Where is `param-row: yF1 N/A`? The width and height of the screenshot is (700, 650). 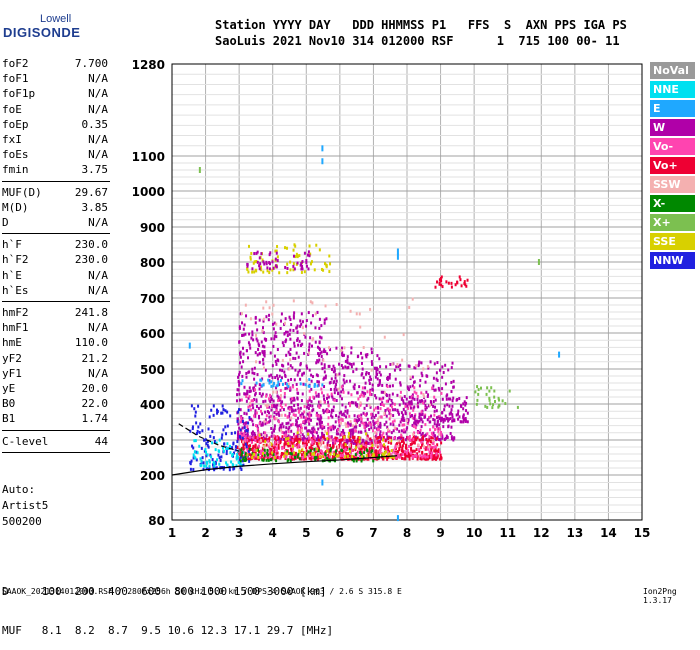 param-row: yF1 N/A is located at coordinates (55, 374).